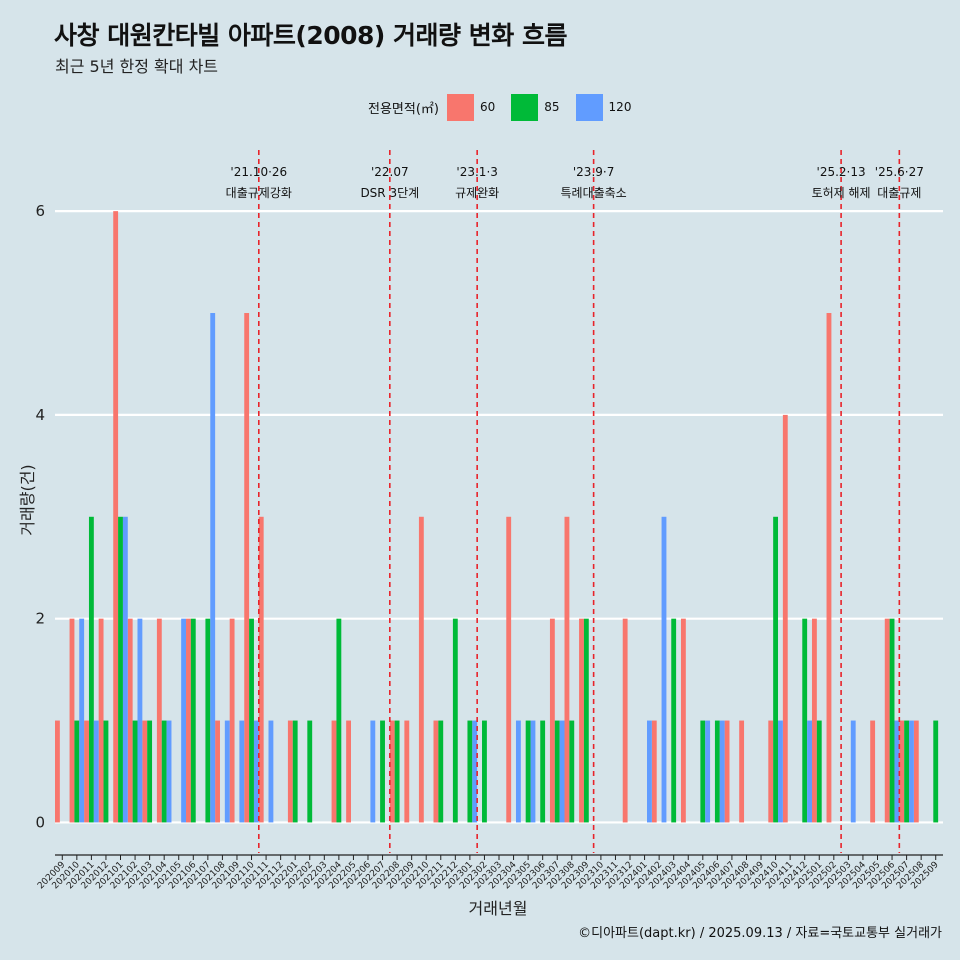 This screenshot has width=960, height=960. Describe the element at coordinates (40, 415) in the screenshot. I see `y-tick-label: 4` at that location.